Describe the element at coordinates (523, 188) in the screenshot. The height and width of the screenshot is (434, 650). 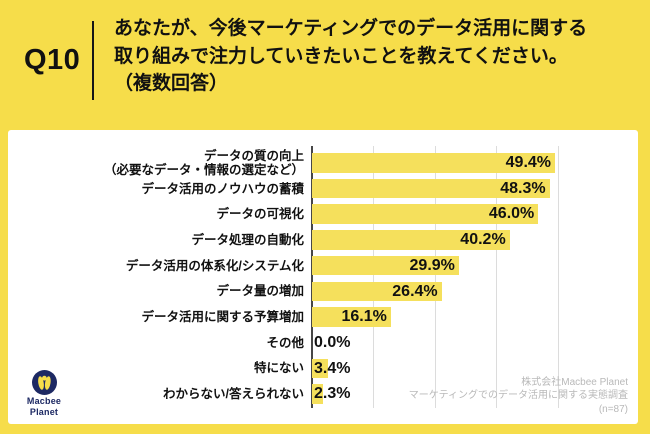
I see `value-label: 48.3%` at that location.